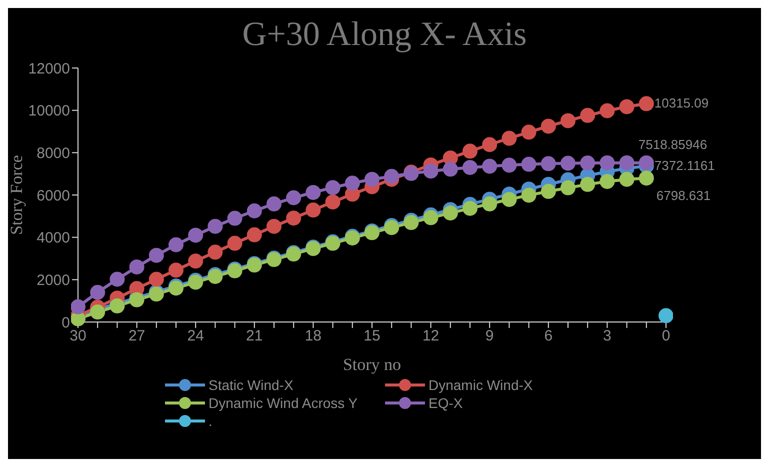 Image resolution: width=769 pixels, height=467 pixels. What do you see at coordinates (53, 195) in the screenshot?
I see `y-tick-label: 6000` at bounding box center [53, 195].